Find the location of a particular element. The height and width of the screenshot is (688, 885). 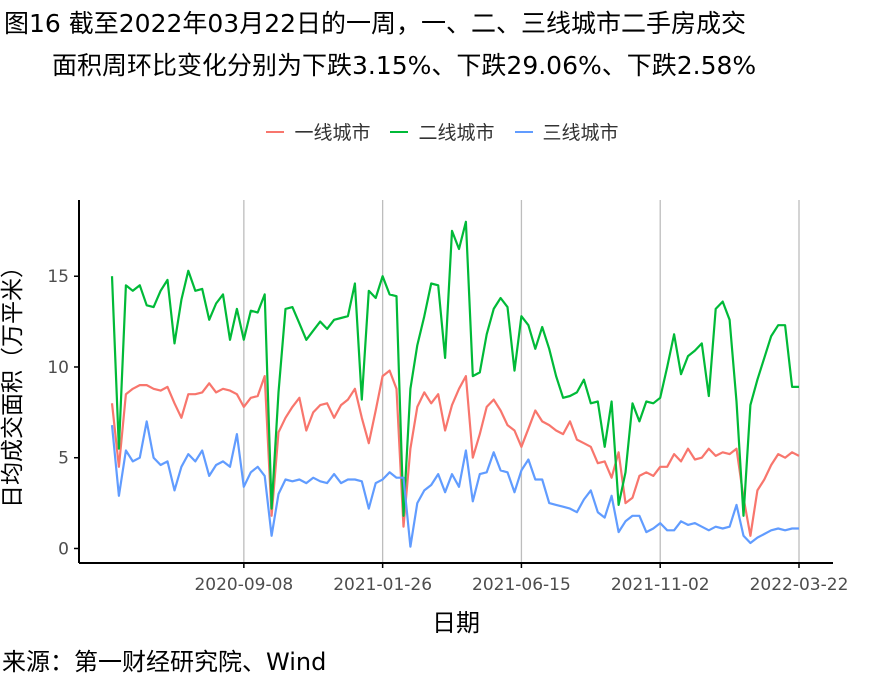

legend-item-tier1: 一线城市 is located at coordinates (318, 131).